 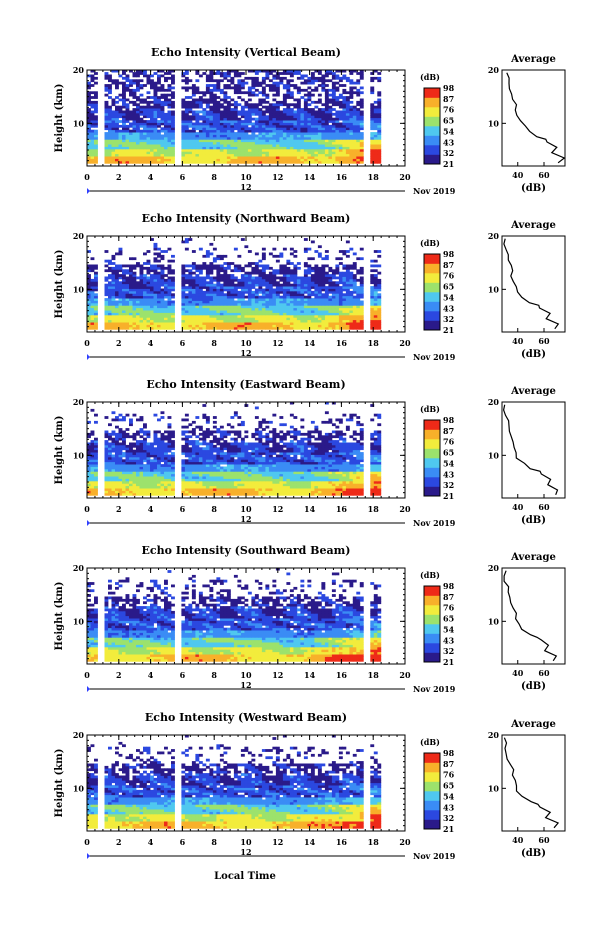 What do you see at coordinates (88, 191) in the screenshot?
I see `date-marker` at bounding box center [88, 191].